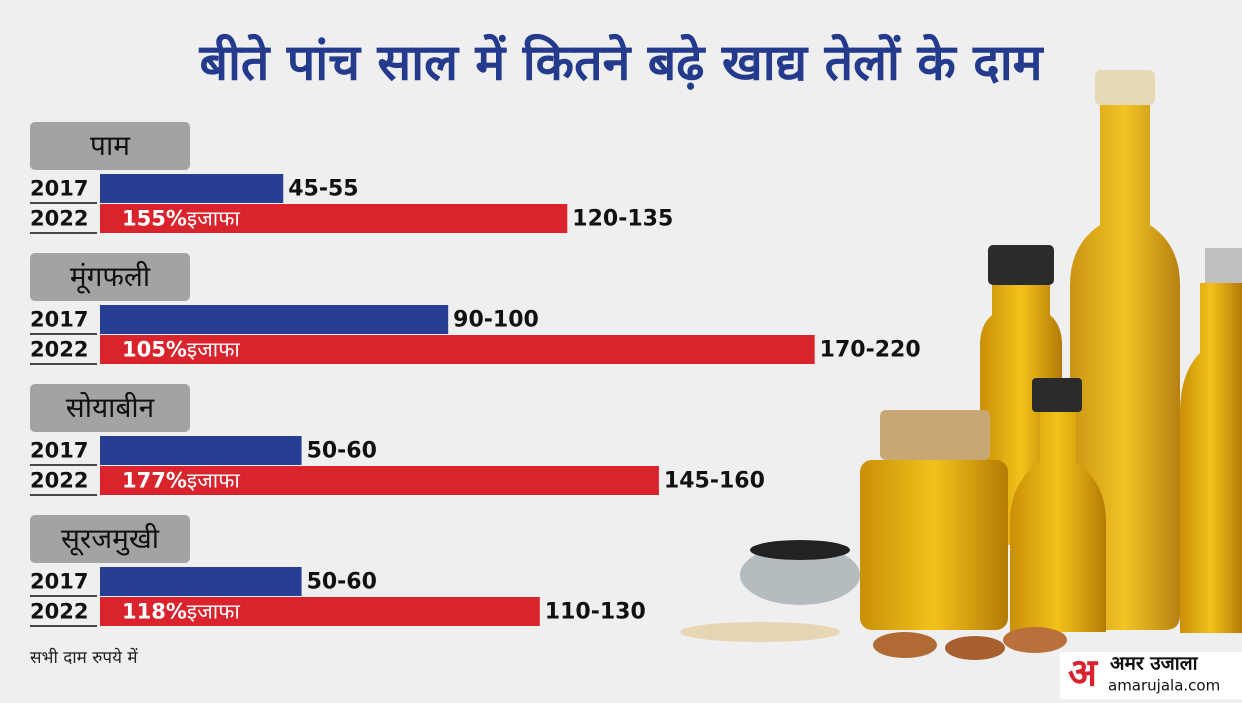 This screenshot has height=703, width=1242. I want to click on category-label: पाम, so click(110, 145).